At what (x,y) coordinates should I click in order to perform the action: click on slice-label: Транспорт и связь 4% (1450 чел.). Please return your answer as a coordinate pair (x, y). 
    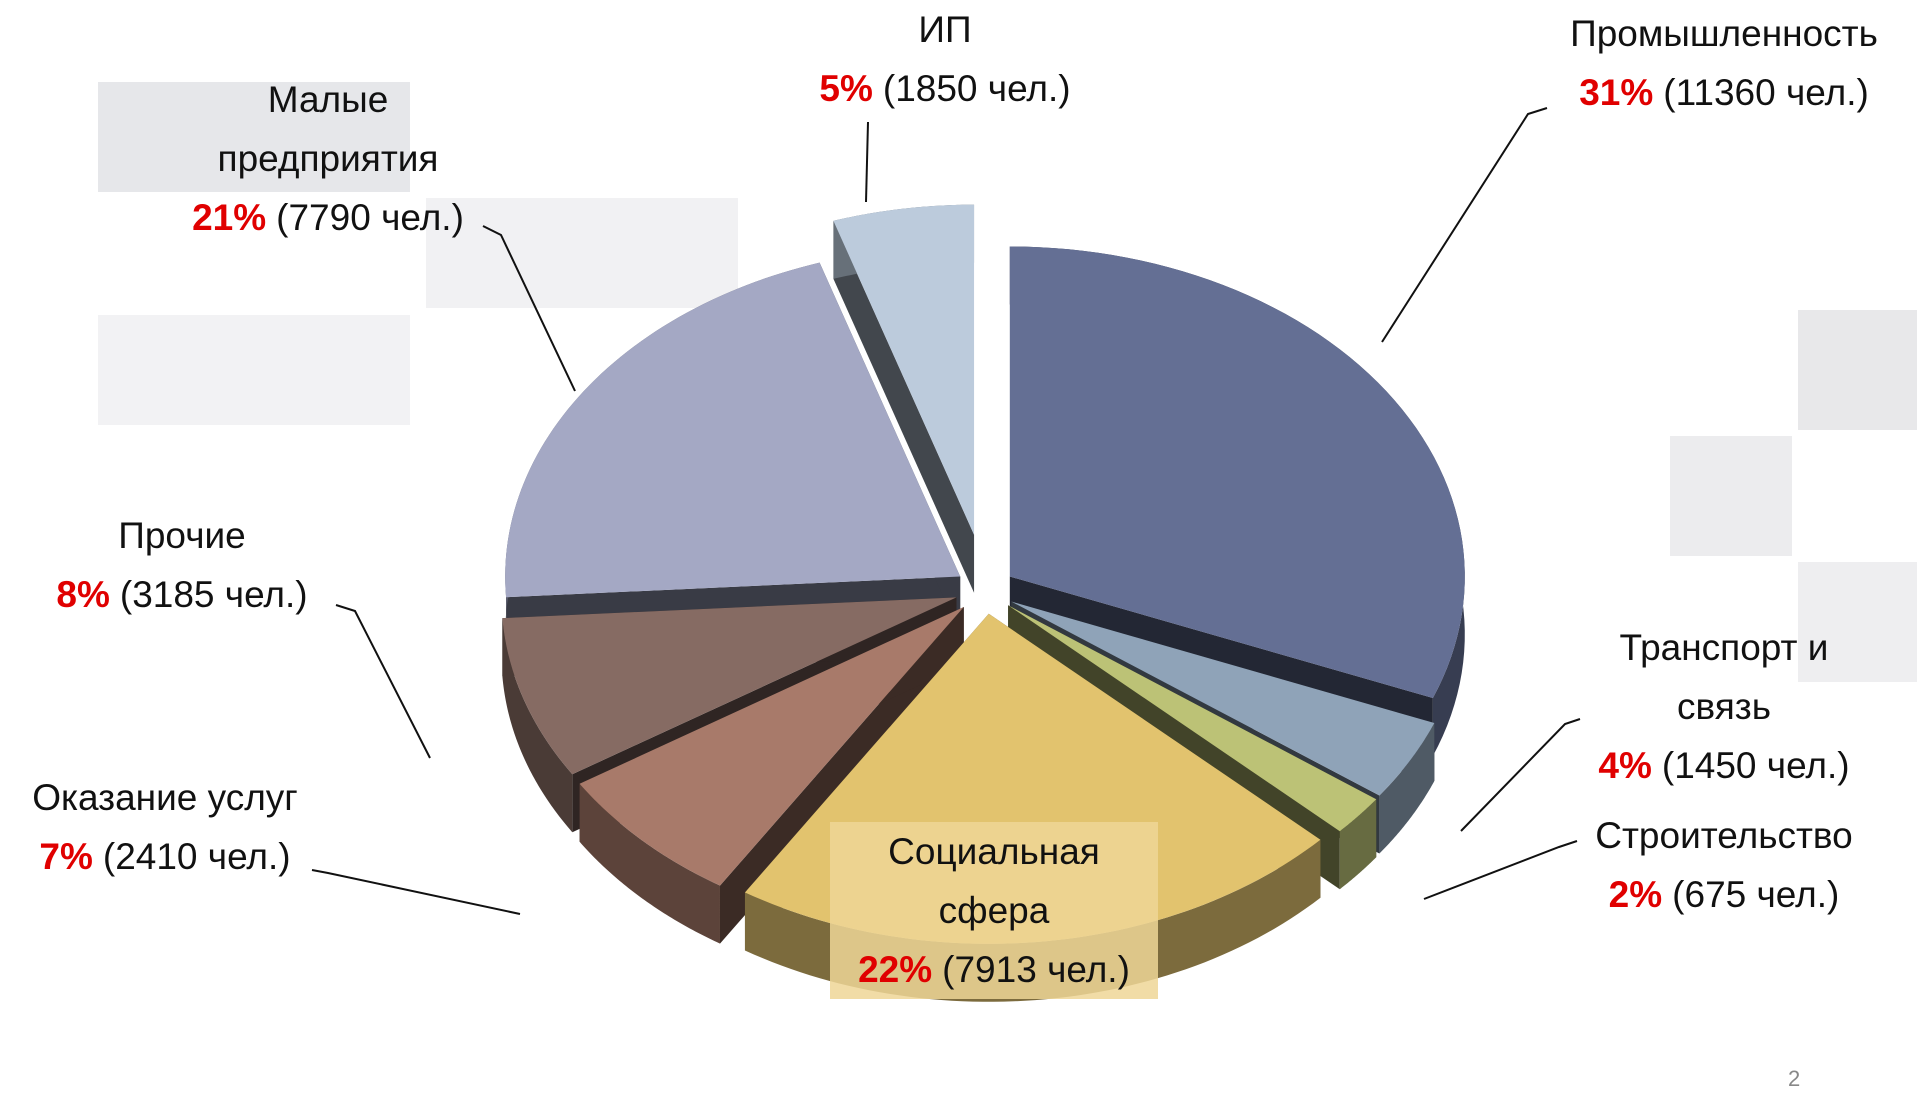
    Looking at the image, I should click on (1723, 706).